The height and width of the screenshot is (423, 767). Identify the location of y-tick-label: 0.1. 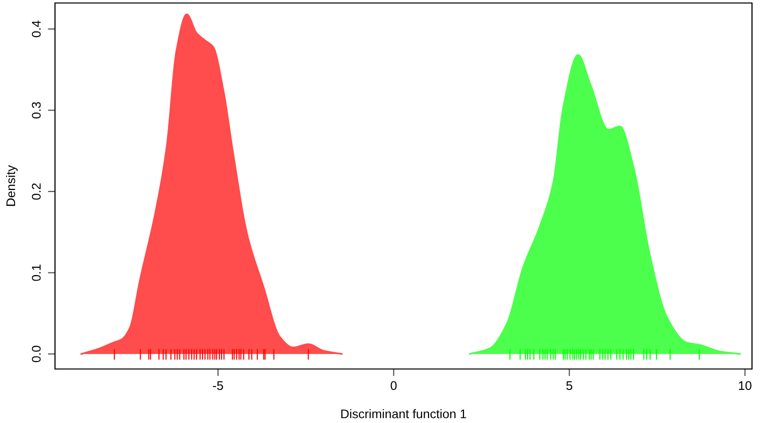
(36, 272).